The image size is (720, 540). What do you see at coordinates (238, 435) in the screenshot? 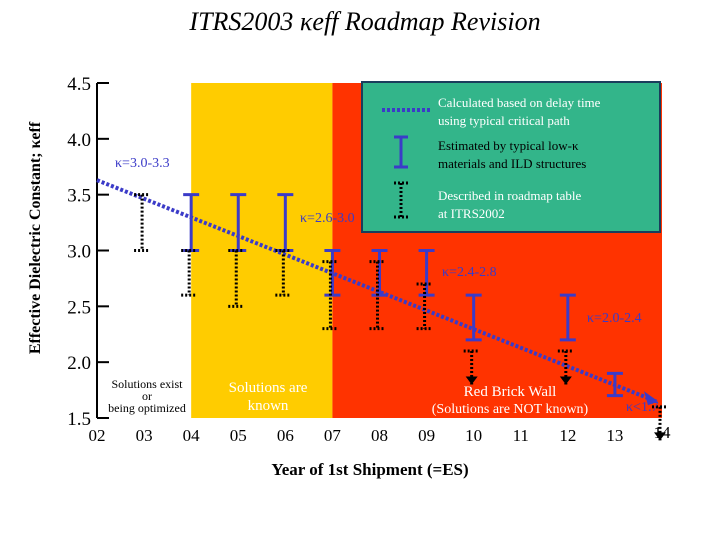
I see `x-tick-label: 05` at bounding box center [238, 435].